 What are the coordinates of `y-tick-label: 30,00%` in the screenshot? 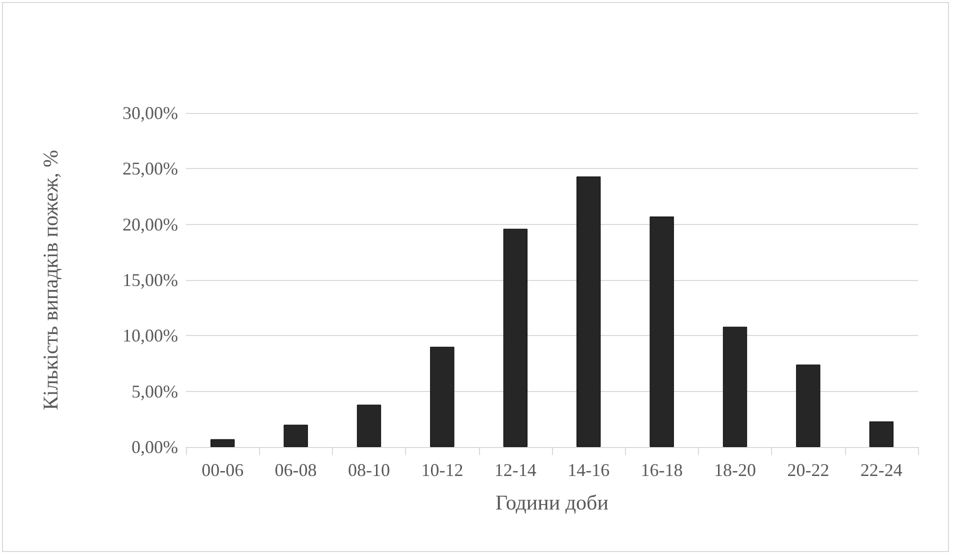 It's located at (150, 113).